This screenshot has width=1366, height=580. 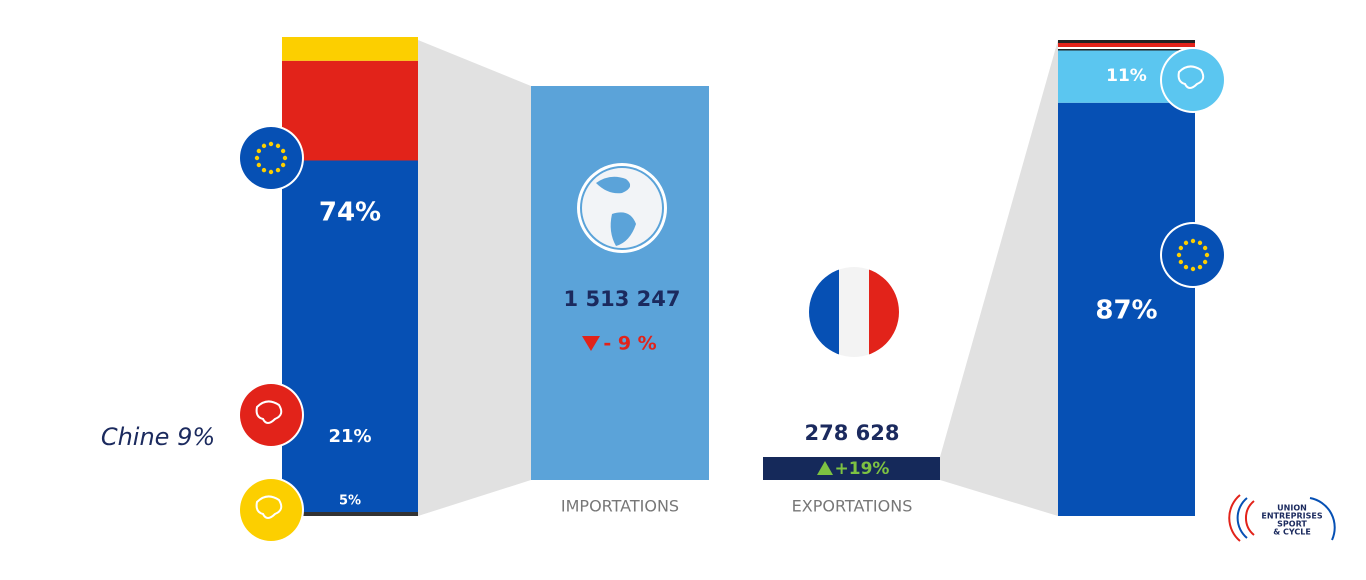 I want to click on segment-label: 5%, so click(x=350, y=501).